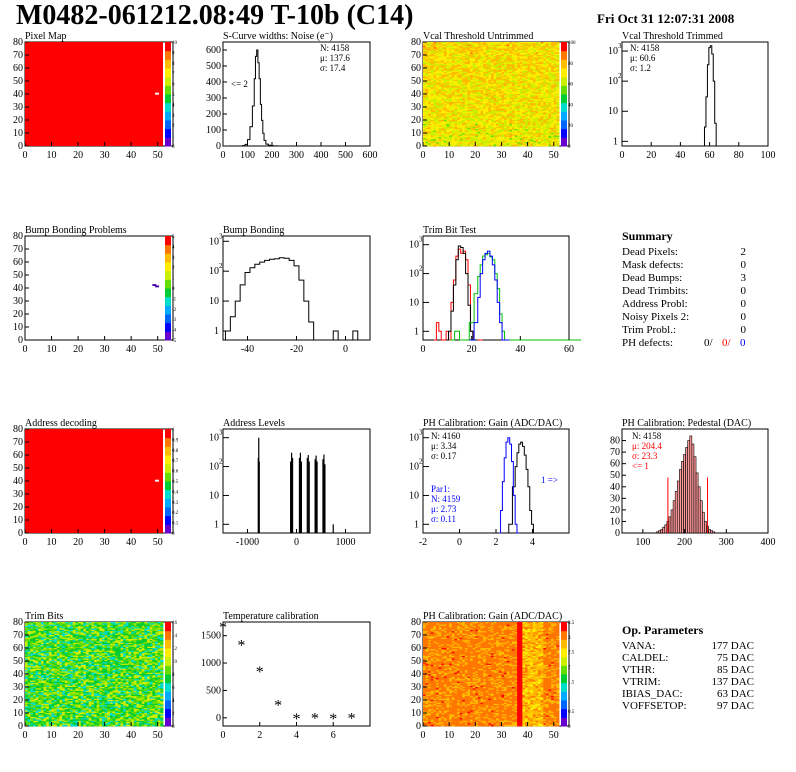 This screenshot has width=796, height=772. I want to click on color-scale-label: 0.2, so click(175, 513).